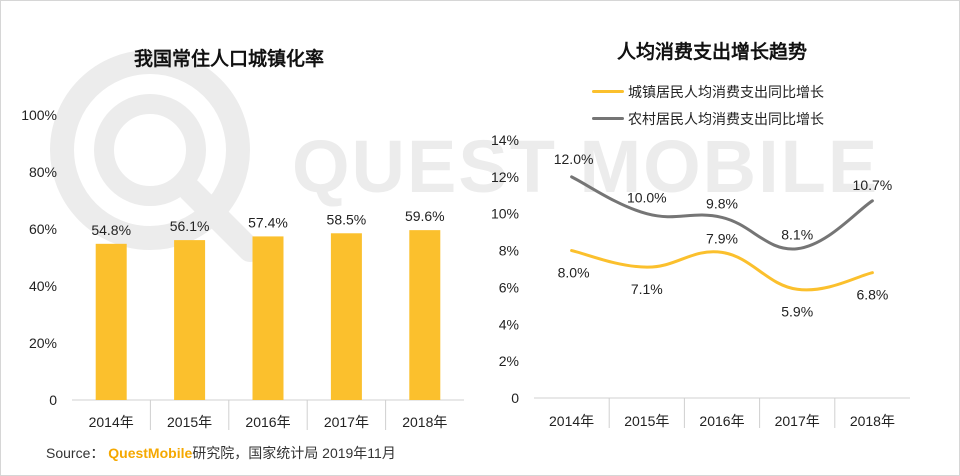  I want to click on bar-y-tick-label: 40%, so click(43, 286).